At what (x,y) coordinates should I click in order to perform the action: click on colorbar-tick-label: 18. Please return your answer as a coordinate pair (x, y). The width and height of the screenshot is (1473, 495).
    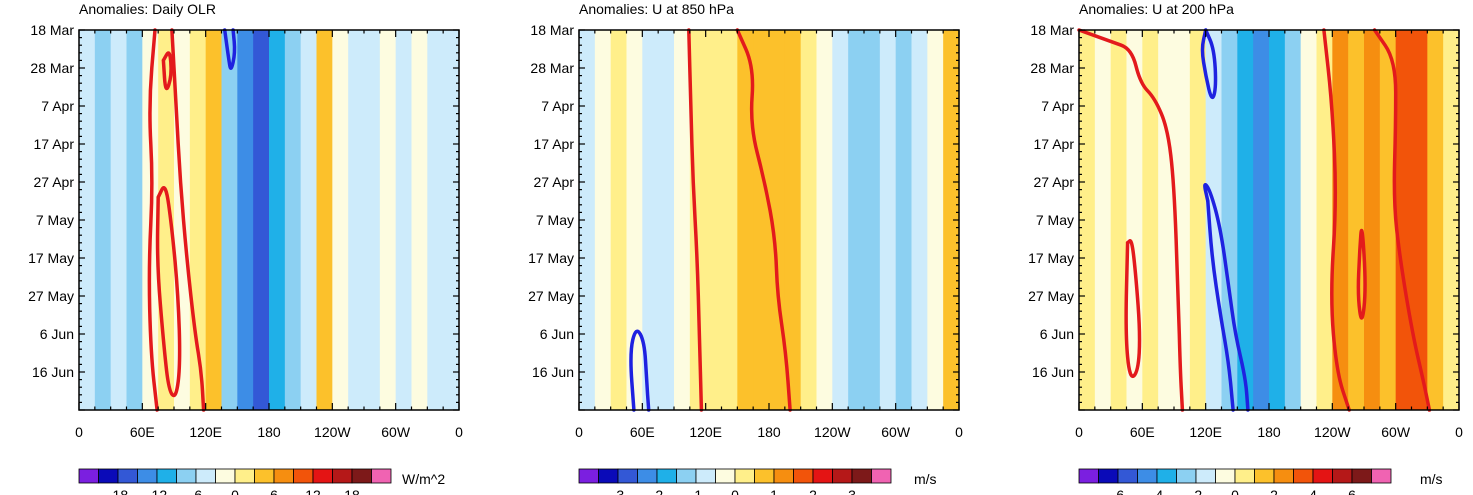
    Looking at the image, I should click on (352, 491).